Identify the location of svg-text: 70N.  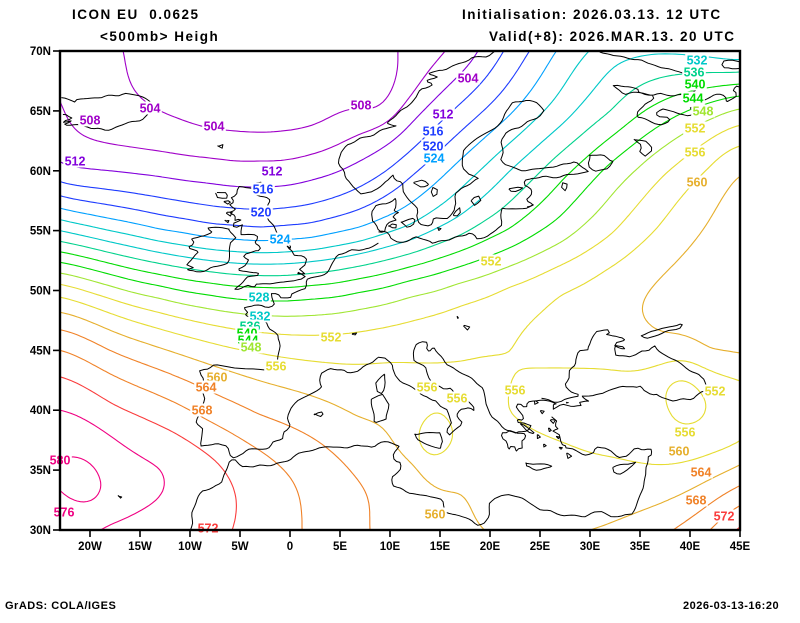
(40, 52).